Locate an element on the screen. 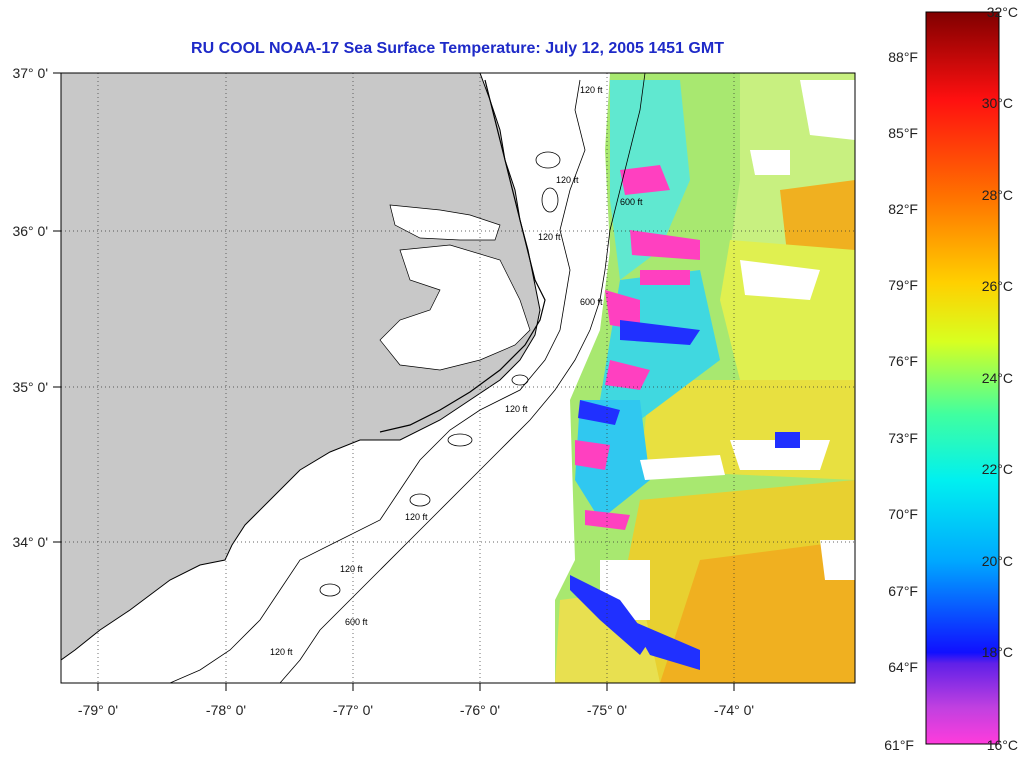 Image resolution: width=1024 pixels, height=761 pixels. y-axis-labels: 37° 0' 36° 0' 35° 0' 34° 0' is located at coordinates (30, 307).